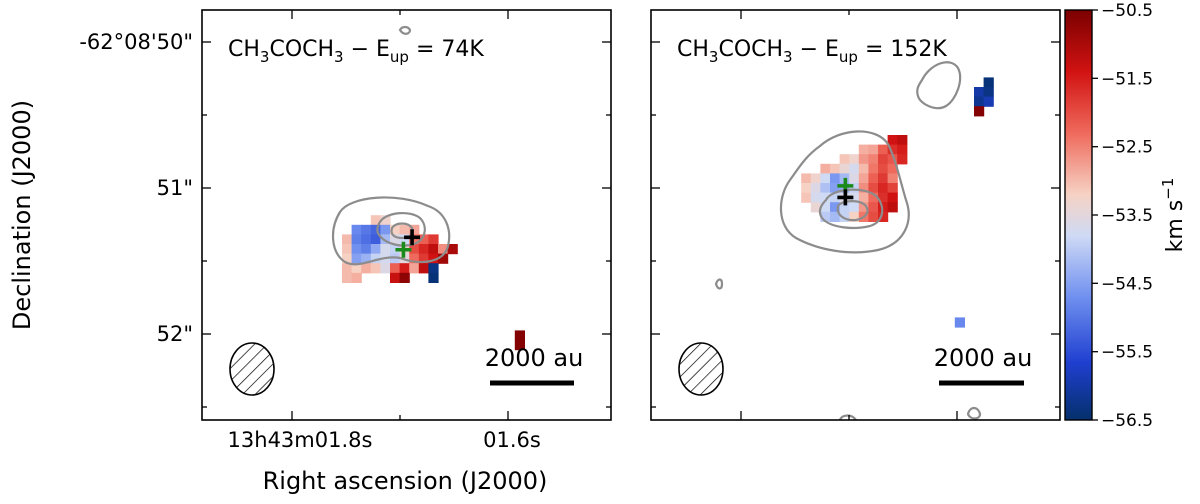  Describe the element at coordinates (851, 208) in the screenshot. I see `contour-mid-right` at that location.